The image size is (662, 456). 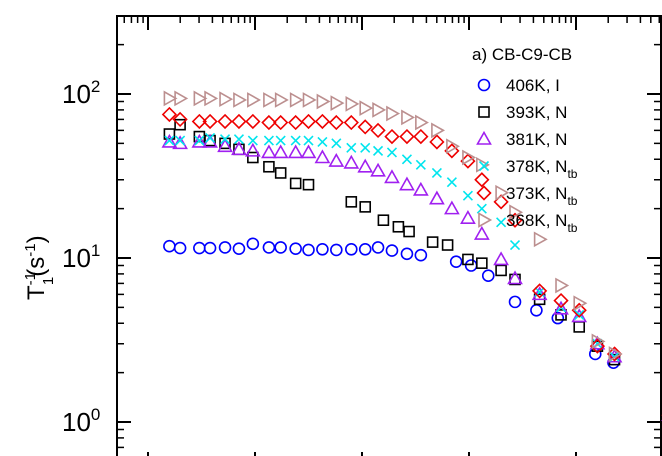 I want to click on y-axis-label-sub: 1, so click(x=48, y=281).